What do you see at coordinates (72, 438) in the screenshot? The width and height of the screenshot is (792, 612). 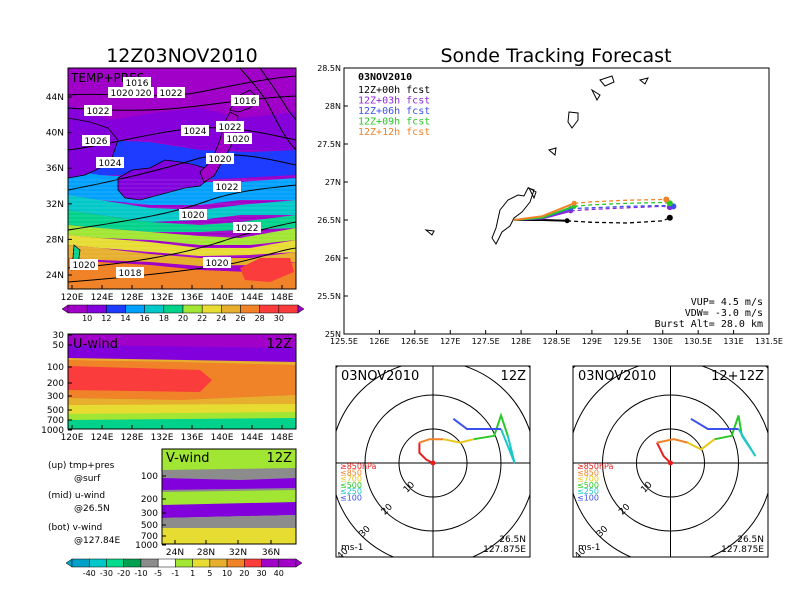 I see `u-x-tick-label: 120E` at bounding box center [72, 438].